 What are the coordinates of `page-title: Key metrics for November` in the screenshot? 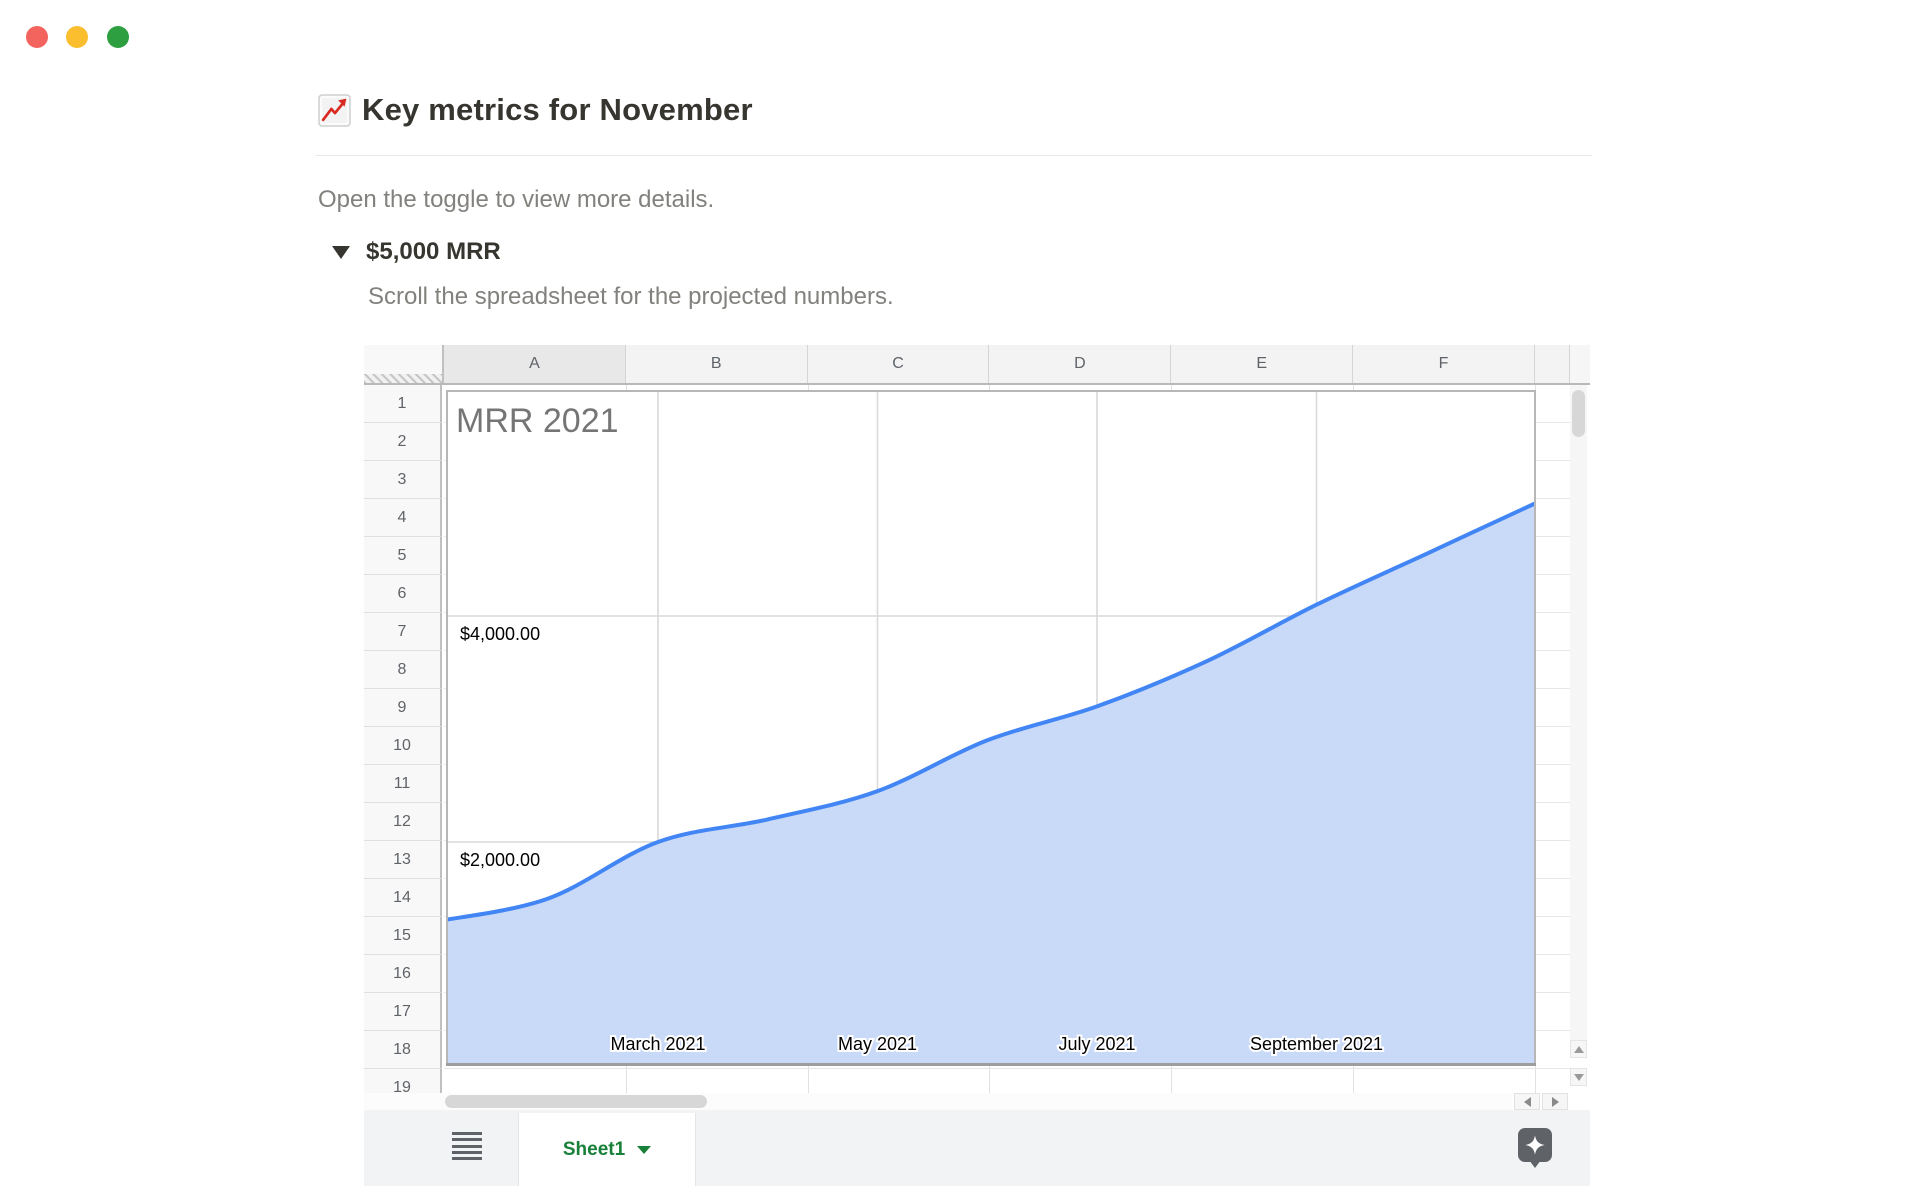 It's located at (557, 109).